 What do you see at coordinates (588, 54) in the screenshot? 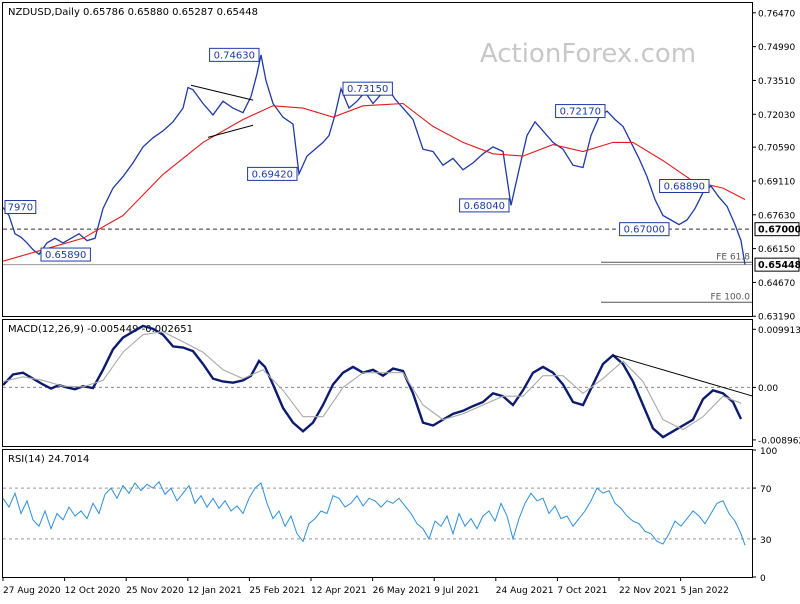
I see `watermark: ActionForex.com` at bounding box center [588, 54].